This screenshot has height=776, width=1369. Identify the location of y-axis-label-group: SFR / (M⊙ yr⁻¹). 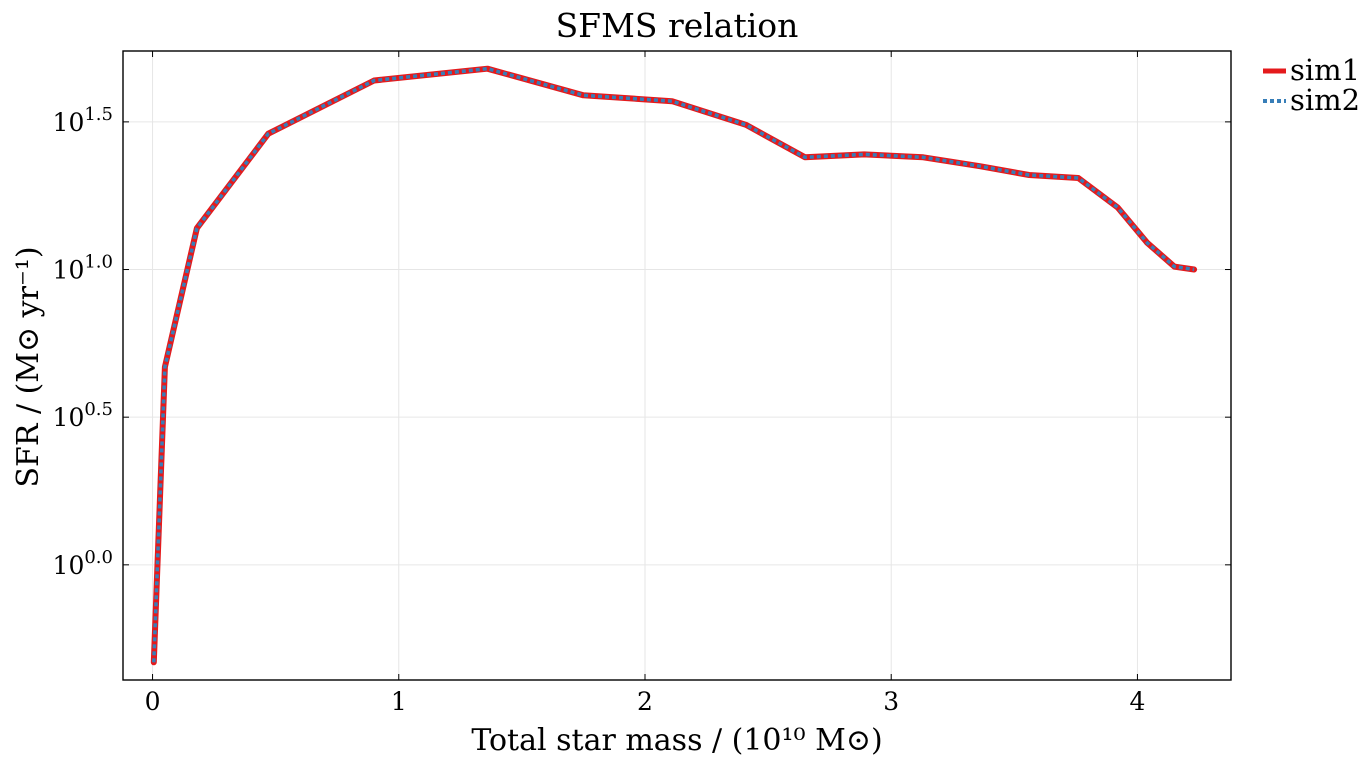
(28, 366).